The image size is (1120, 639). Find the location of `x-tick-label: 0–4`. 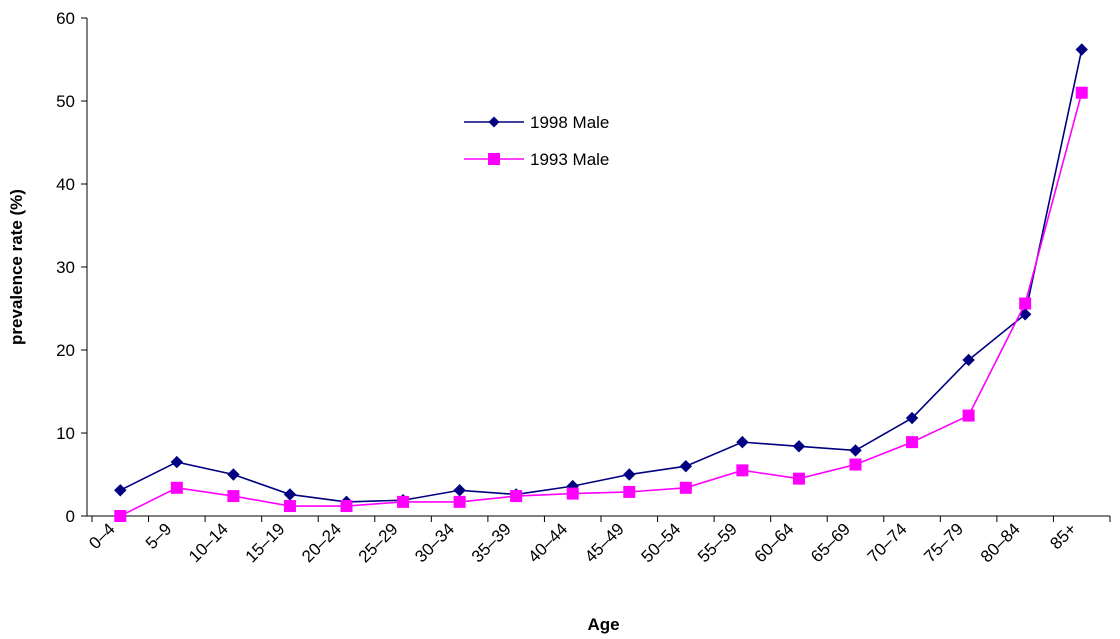

x-tick-label: 0–4 is located at coordinates (101, 535).